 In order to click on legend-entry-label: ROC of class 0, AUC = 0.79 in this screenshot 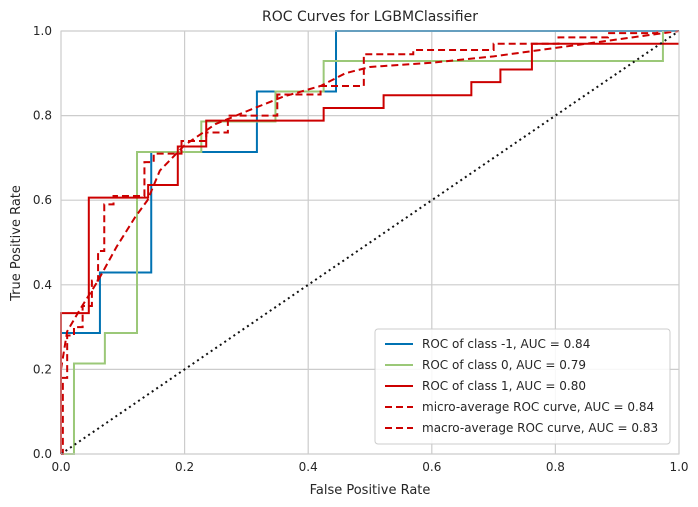, I will do `click(504, 365)`.